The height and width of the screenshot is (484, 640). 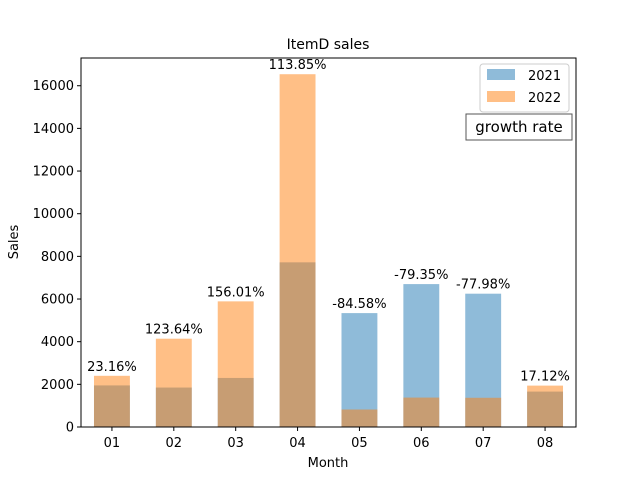 I want to click on y-tick-label: 14000, so click(x=53, y=129).